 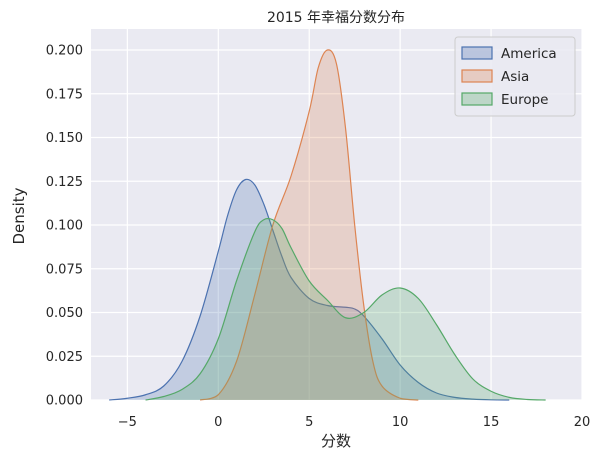 I want to click on x-tick-label: 0, so click(x=218, y=422).